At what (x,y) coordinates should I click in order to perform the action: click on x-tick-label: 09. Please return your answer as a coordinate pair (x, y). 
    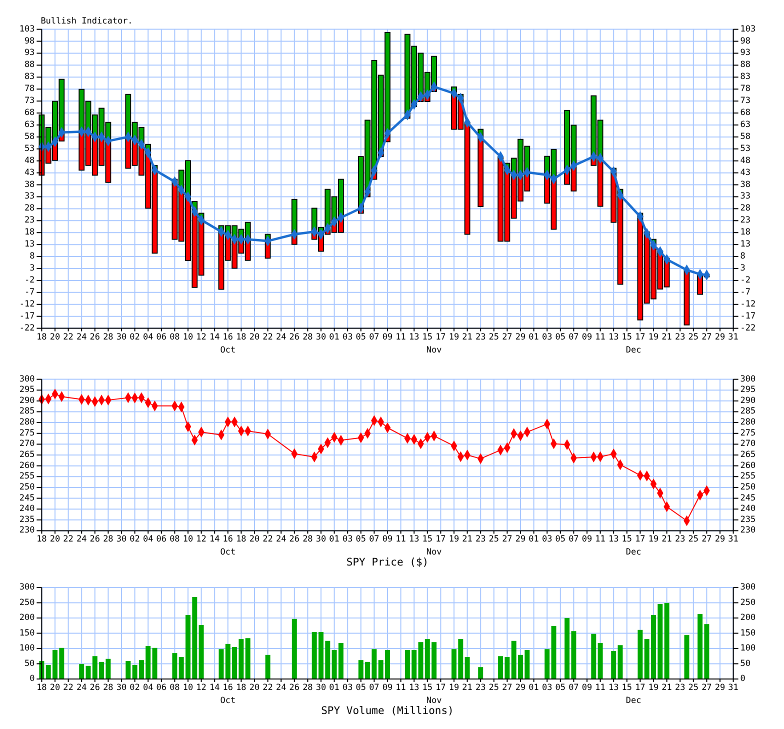
    Looking at the image, I should click on (587, 539).